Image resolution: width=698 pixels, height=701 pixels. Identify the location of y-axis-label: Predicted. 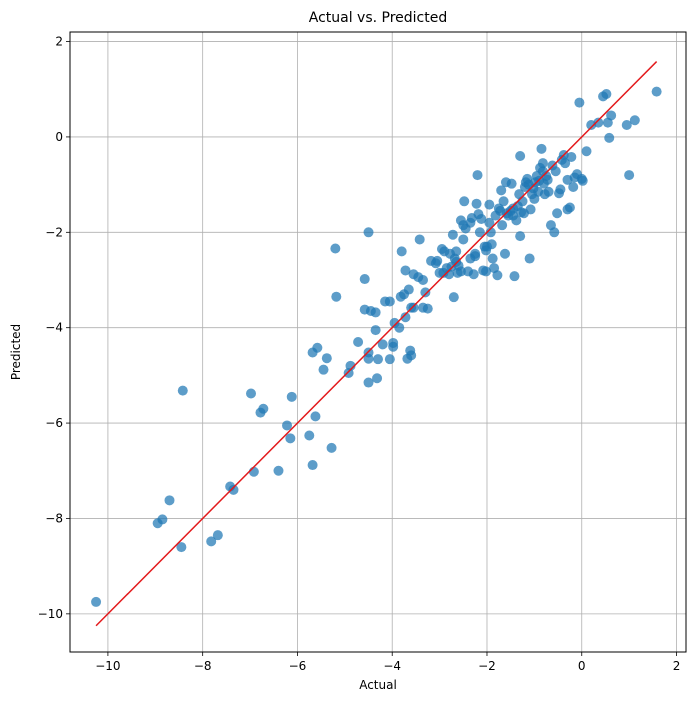
(16, 352).